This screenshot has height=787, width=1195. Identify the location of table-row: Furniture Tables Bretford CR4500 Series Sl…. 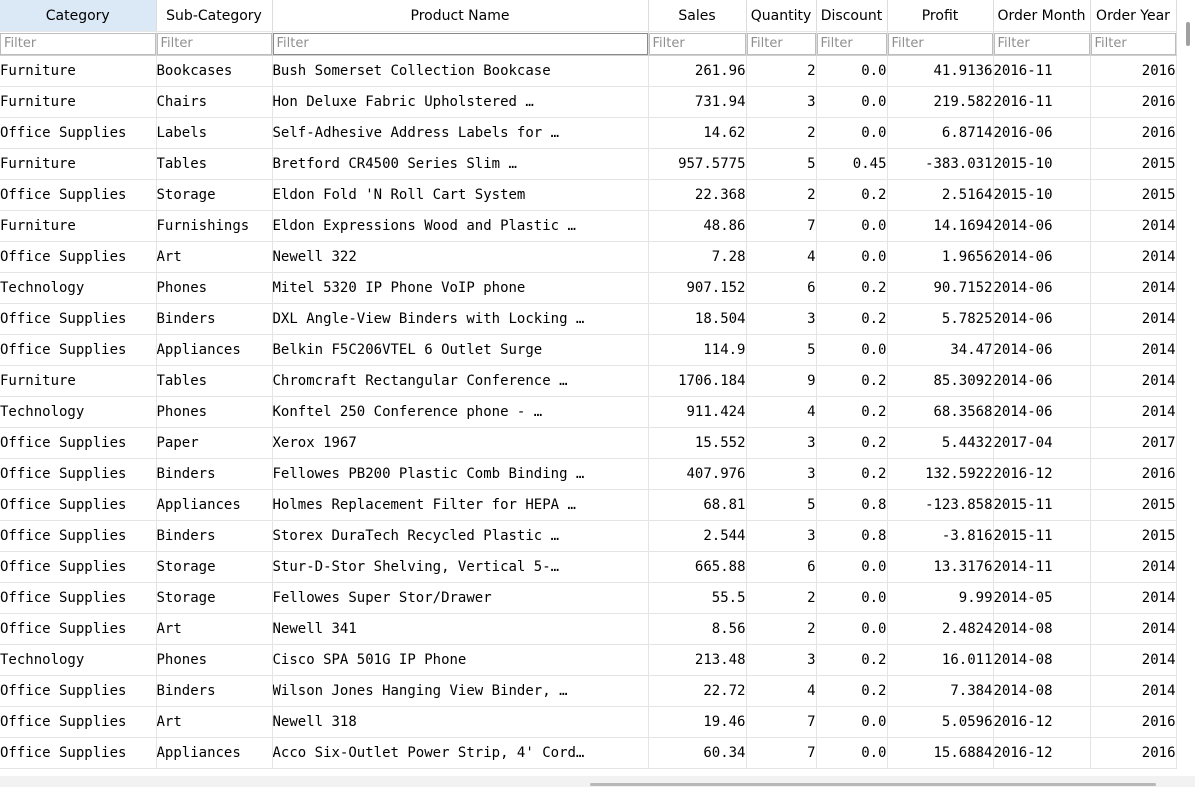
(588, 164).